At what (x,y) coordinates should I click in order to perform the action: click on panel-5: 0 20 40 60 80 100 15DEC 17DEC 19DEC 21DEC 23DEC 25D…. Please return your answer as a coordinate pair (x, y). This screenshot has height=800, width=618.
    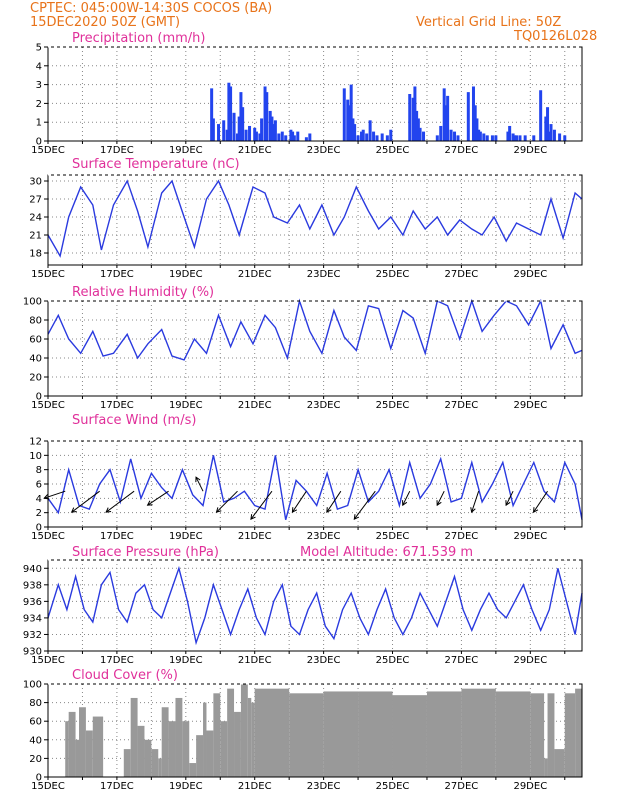
    Looking at the image, I should click on (303, 730).